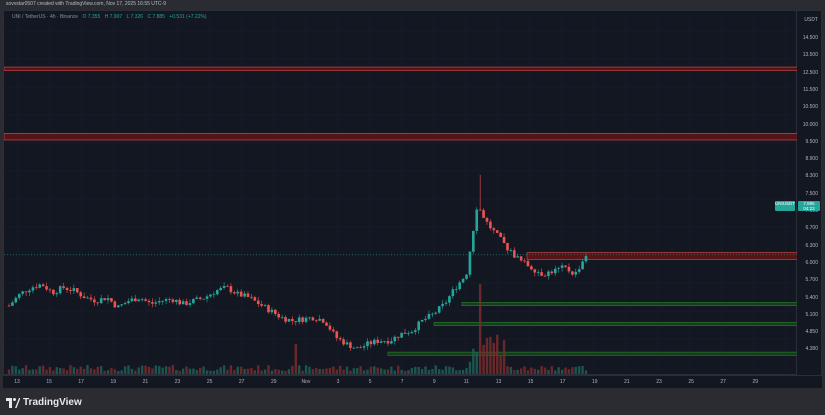  What do you see at coordinates (241, 382) in the screenshot?
I see `time-tick-label: 27` at bounding box center [241, 382].